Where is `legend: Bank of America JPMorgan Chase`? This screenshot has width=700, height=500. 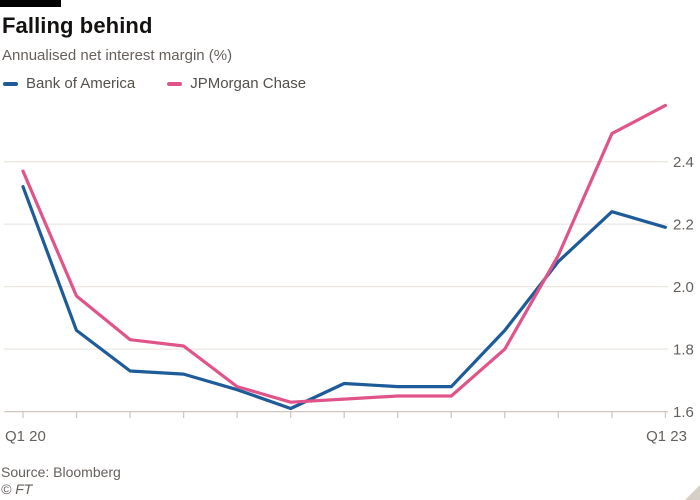 legend: Bank of America JPMorgan Chase is located at coordinates (154, 83).